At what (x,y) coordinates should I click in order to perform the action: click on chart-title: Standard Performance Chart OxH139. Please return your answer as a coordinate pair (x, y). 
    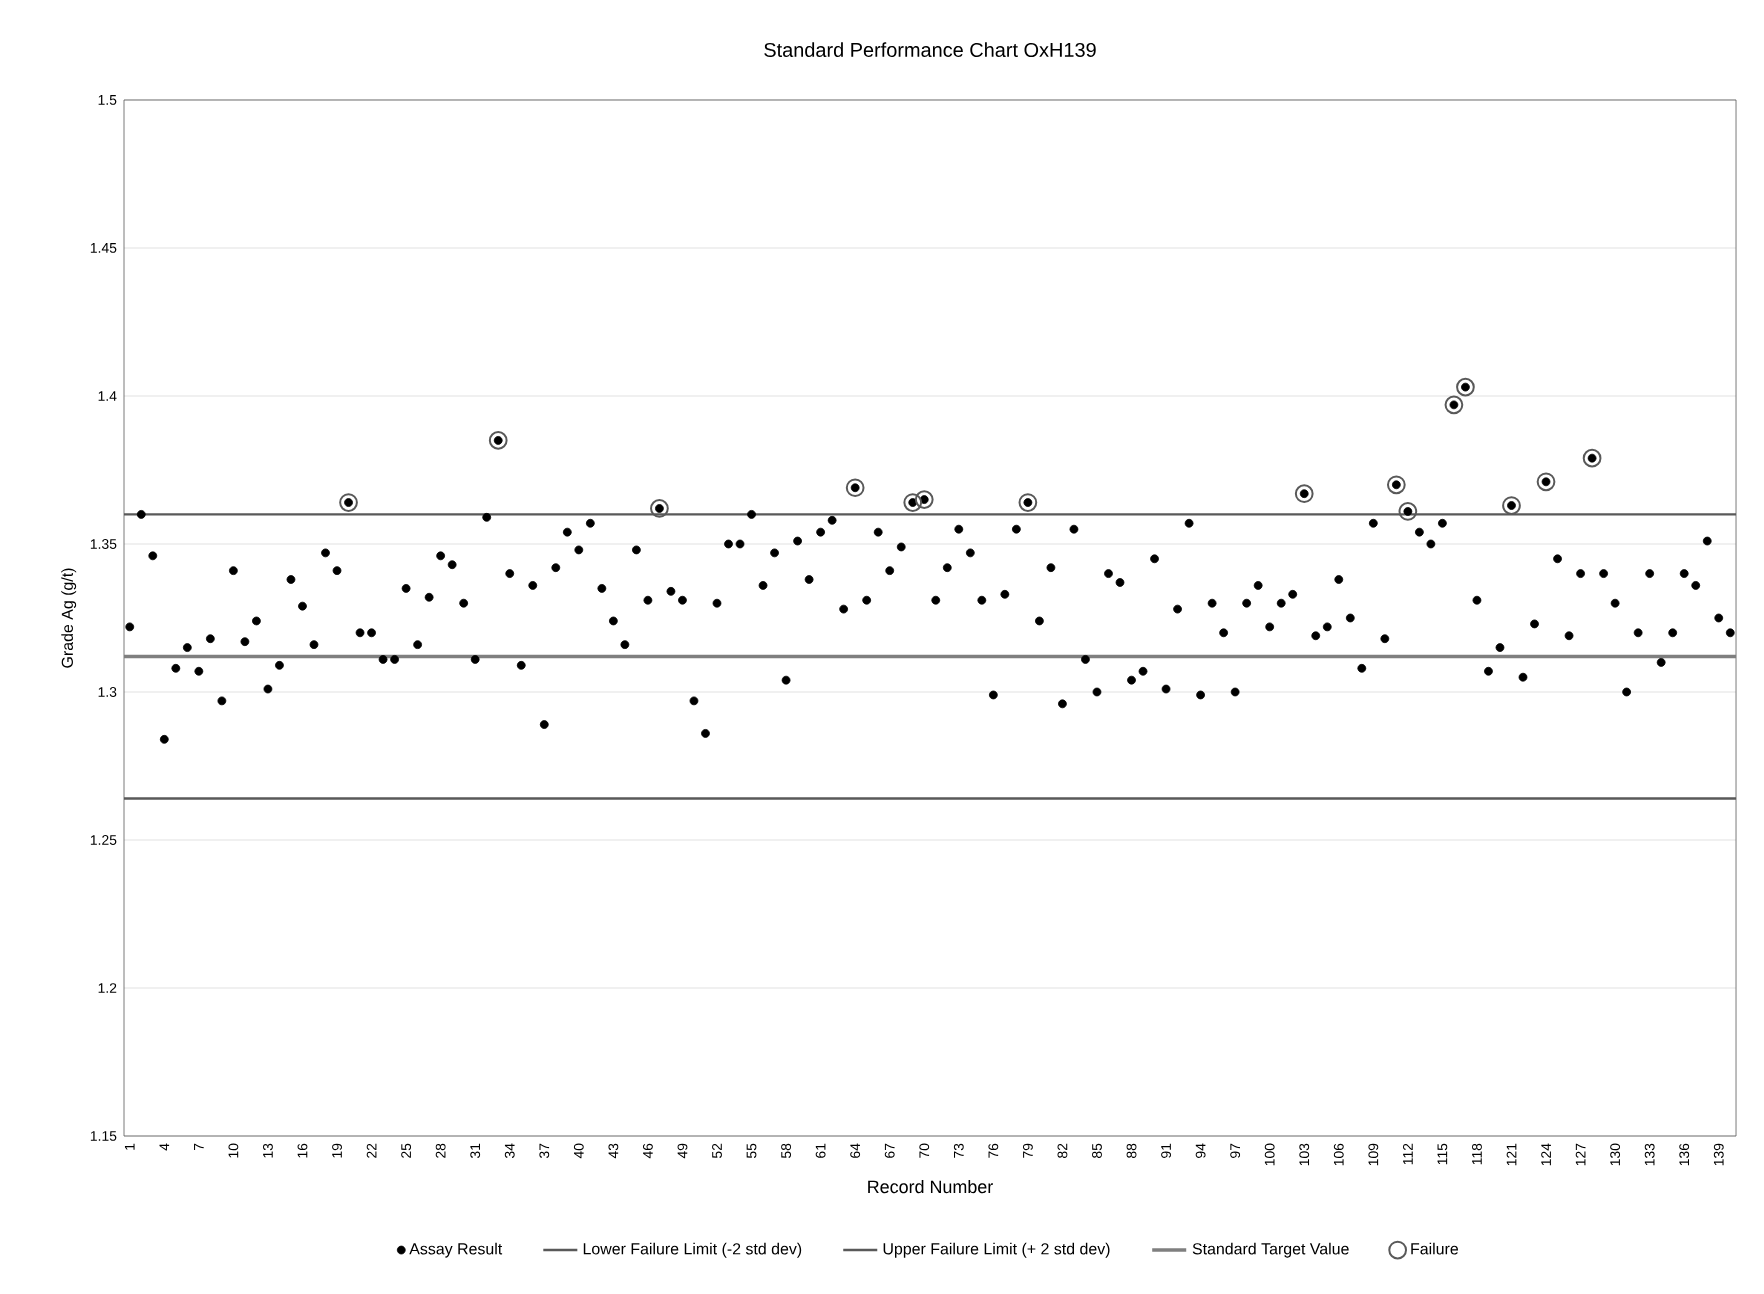
    Looking at the image, I should click on (930, 49).